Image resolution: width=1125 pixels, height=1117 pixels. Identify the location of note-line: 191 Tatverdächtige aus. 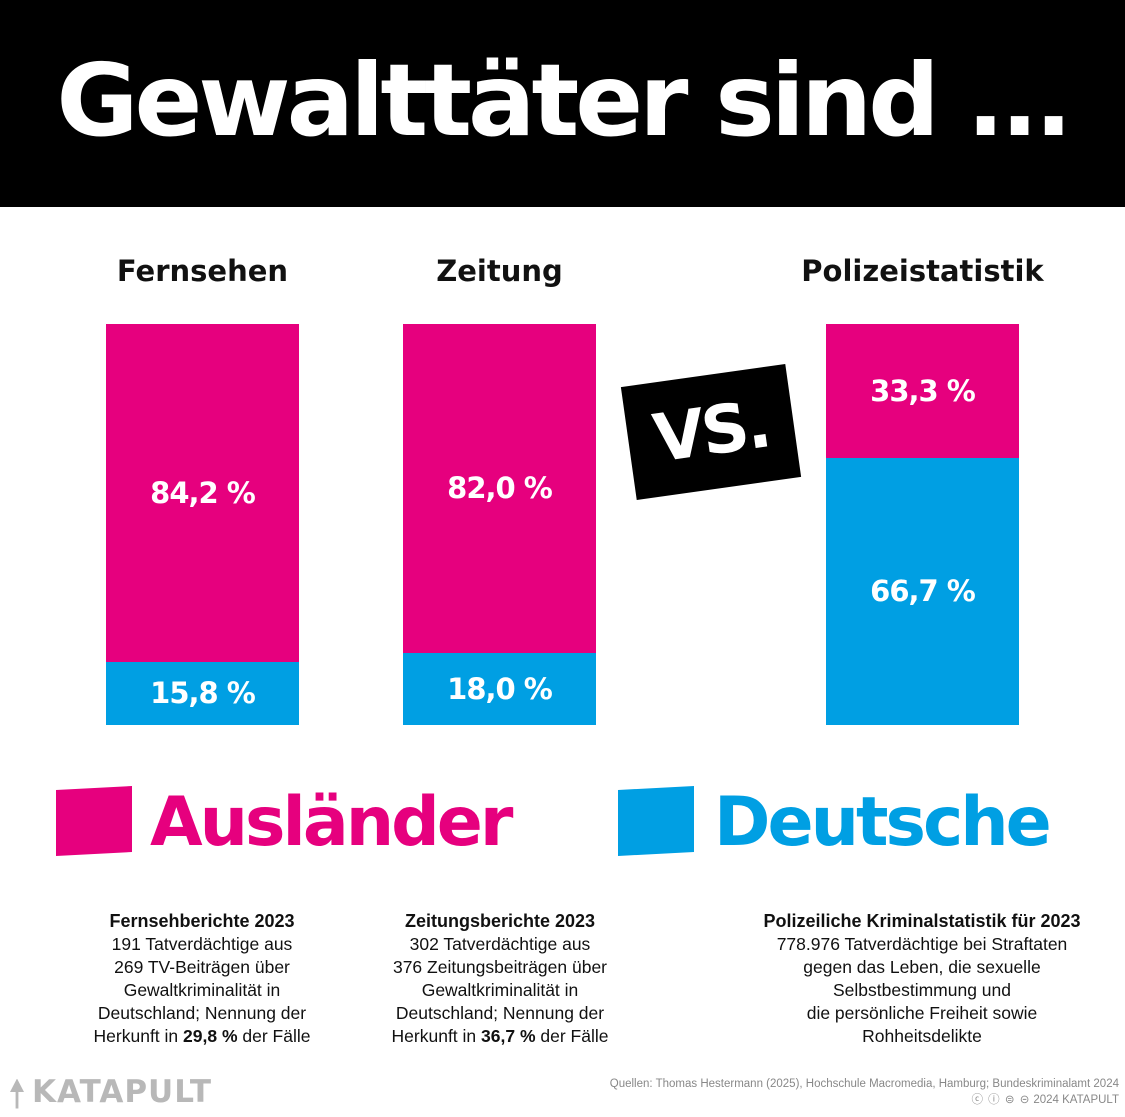
(202, 944).